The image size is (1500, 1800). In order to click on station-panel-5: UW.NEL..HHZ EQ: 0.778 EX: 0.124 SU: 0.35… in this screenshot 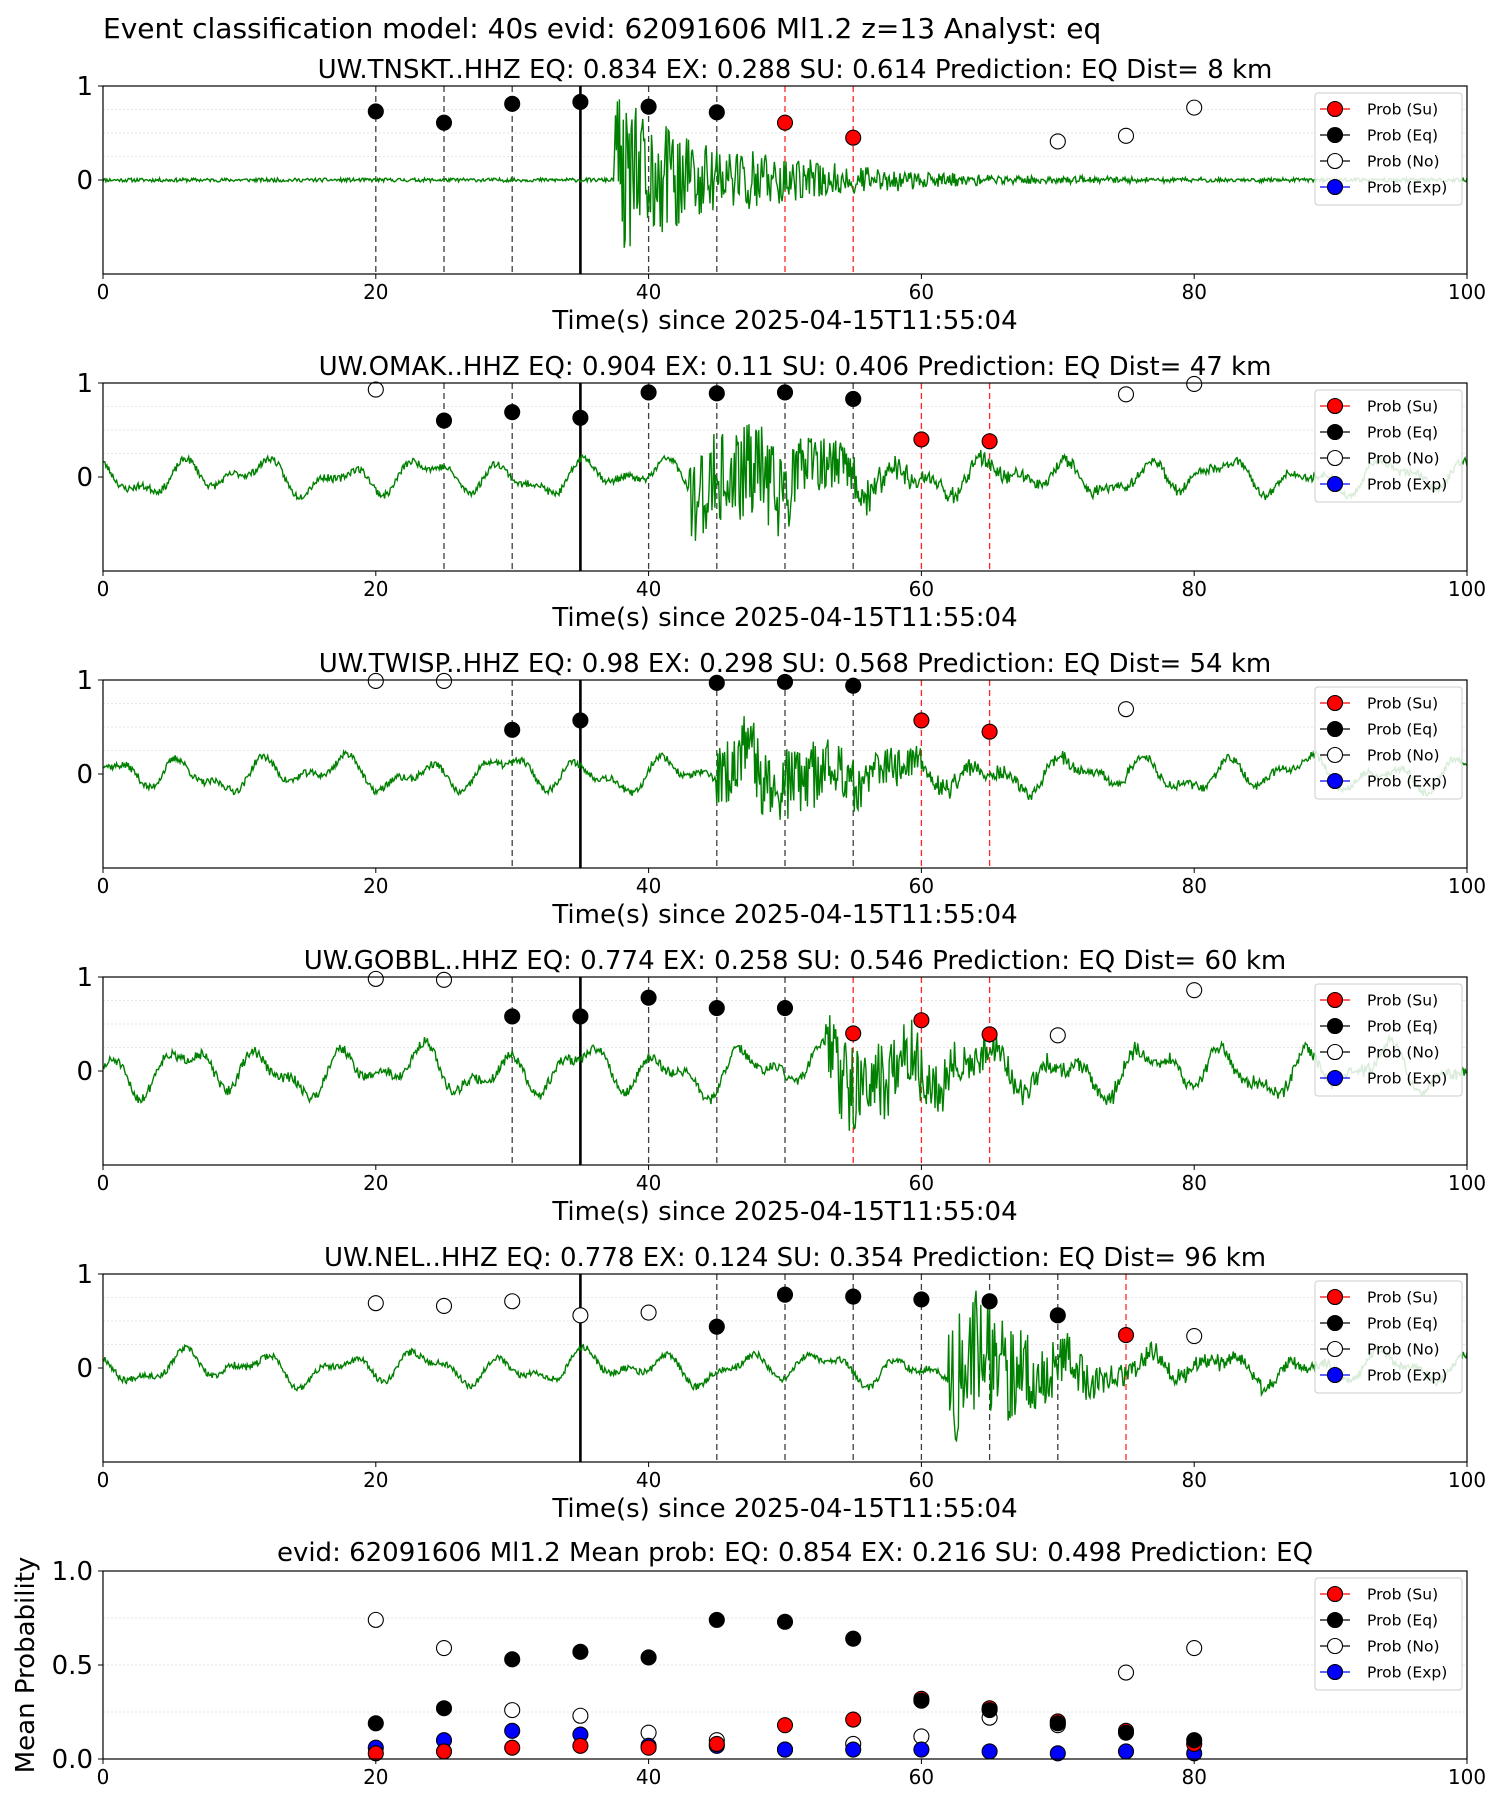, I will do `click(781, 1383)`.